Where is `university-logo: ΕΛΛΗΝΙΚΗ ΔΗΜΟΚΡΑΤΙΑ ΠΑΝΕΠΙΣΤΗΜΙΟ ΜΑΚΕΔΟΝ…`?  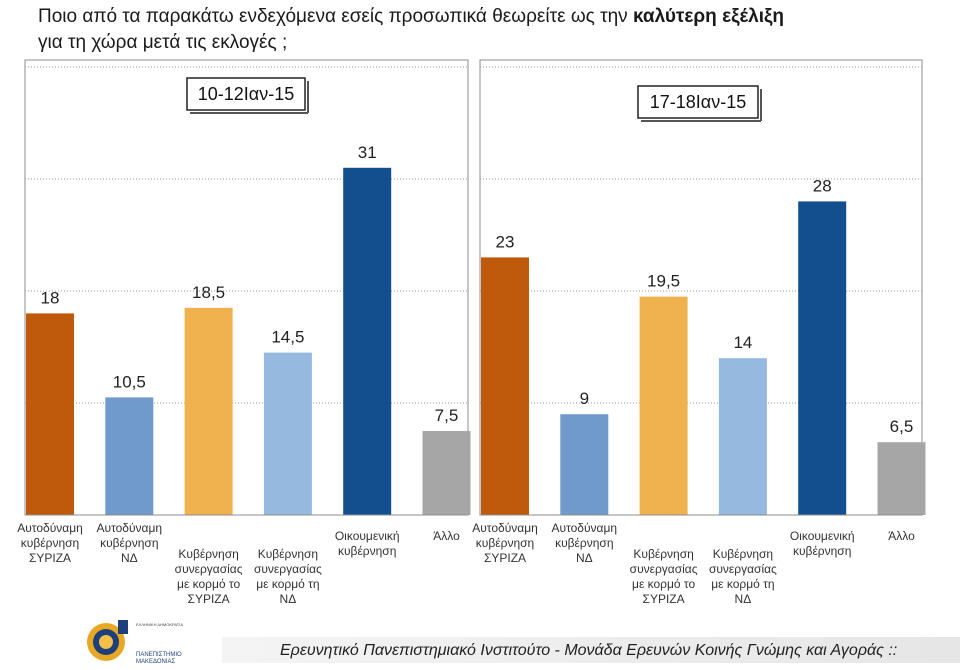
university-logo: ΕΛΛΗΝΙΚΗ ΔΗΜΟΚΡΑΤΙΑ ΠΑΝΕΠΙΣΤΗΜΙΟ ΜΑΚΕΔΟΝ… is located at coordinates (134, 638).